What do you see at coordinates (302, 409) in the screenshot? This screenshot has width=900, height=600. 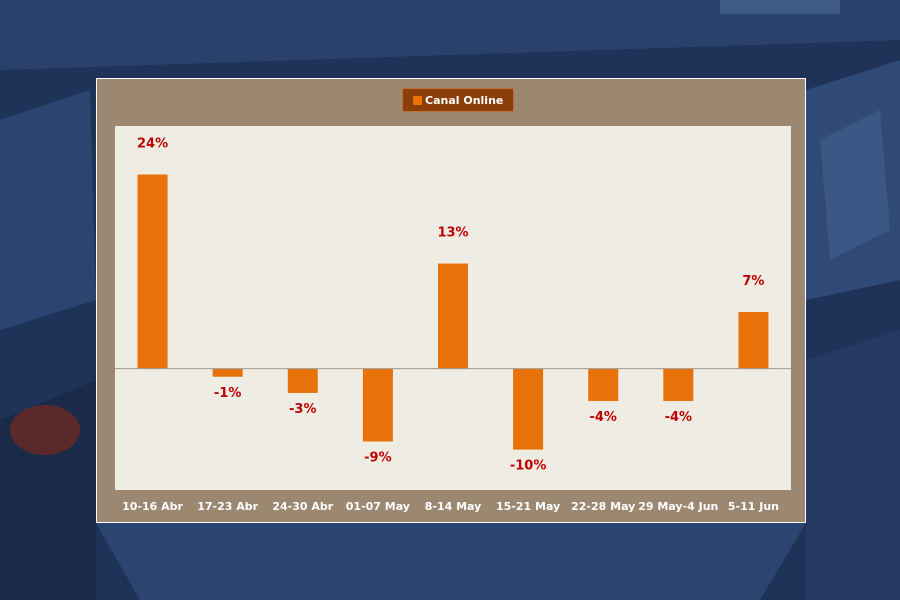 I see `data-label-2: -3%` at bounding box center [302, 409].